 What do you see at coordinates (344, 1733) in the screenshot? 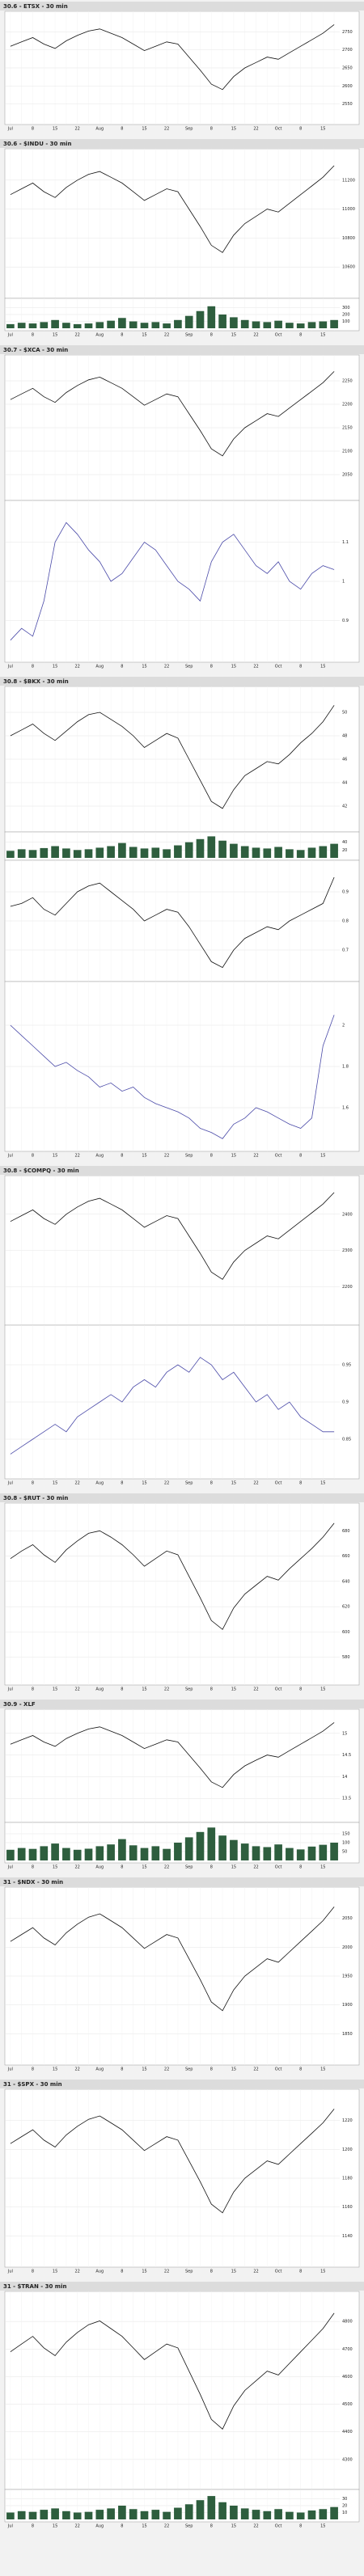
I see `y-tick-label: 15` at bounding box center [344, 1733].